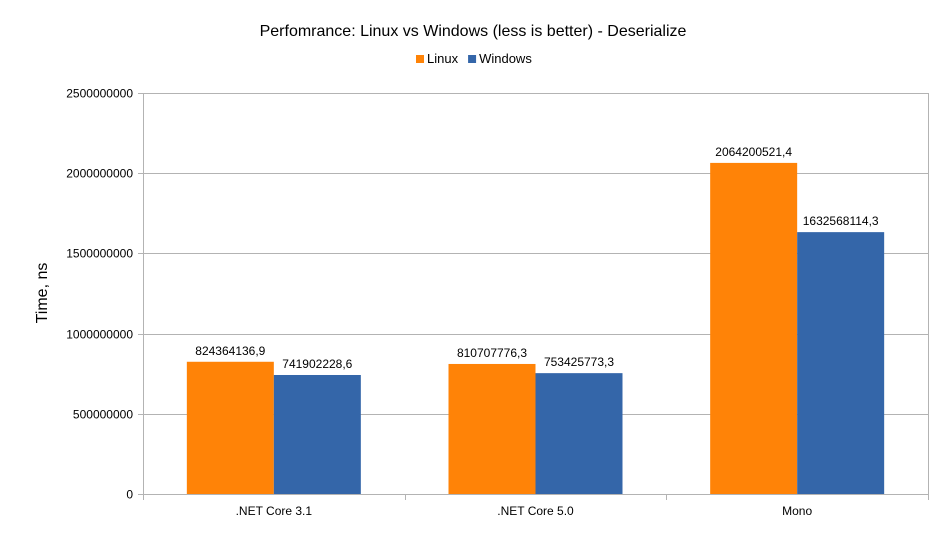 Image resolution: width=946 pixels, height=534 pixels. I want to click on legend-label-linux: Linux, so click(443, 58).